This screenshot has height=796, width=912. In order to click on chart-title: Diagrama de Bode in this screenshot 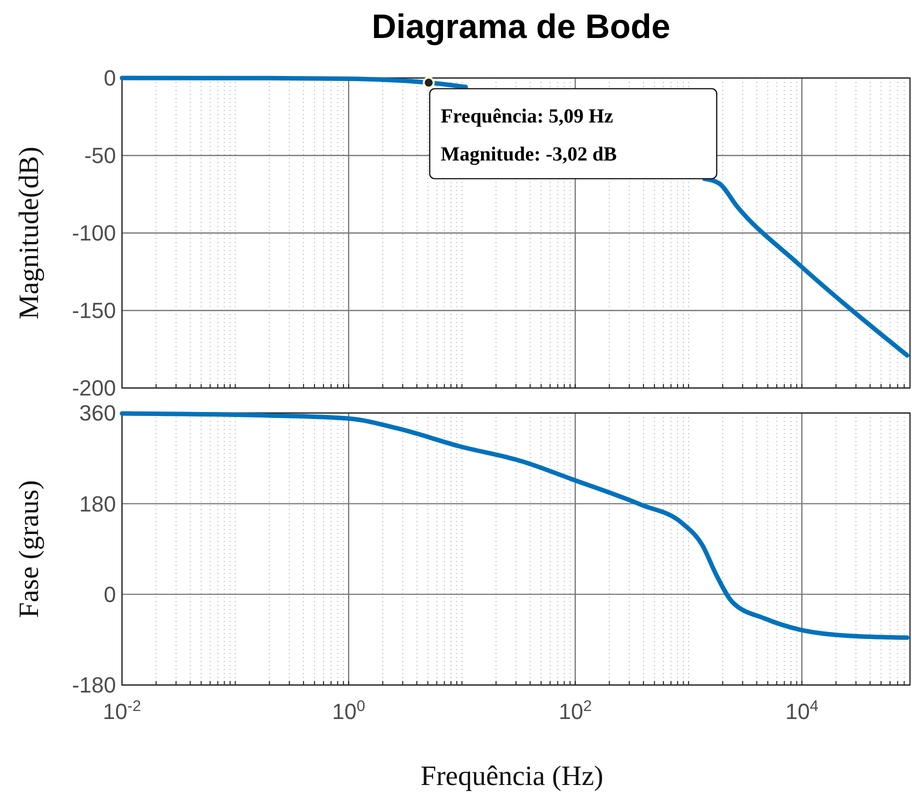, I will do `click(521, 27)`.